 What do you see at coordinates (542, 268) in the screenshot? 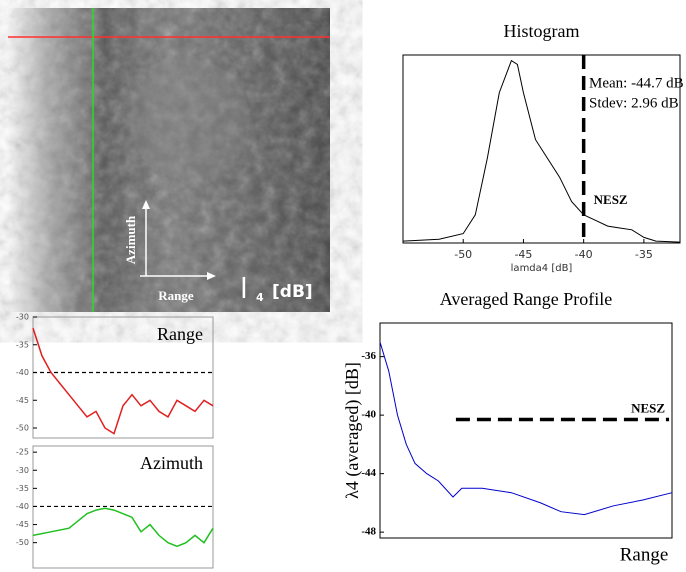
I see `x-axis-label: lamda4 [dB]` at bounding box center [542, 268].